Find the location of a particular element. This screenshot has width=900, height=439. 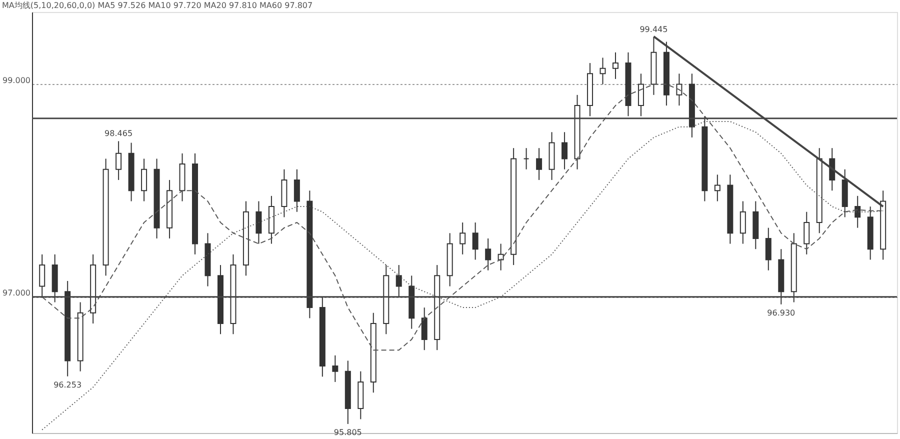

y-tick-label: 97.000 is located at coordinates (16, 293).